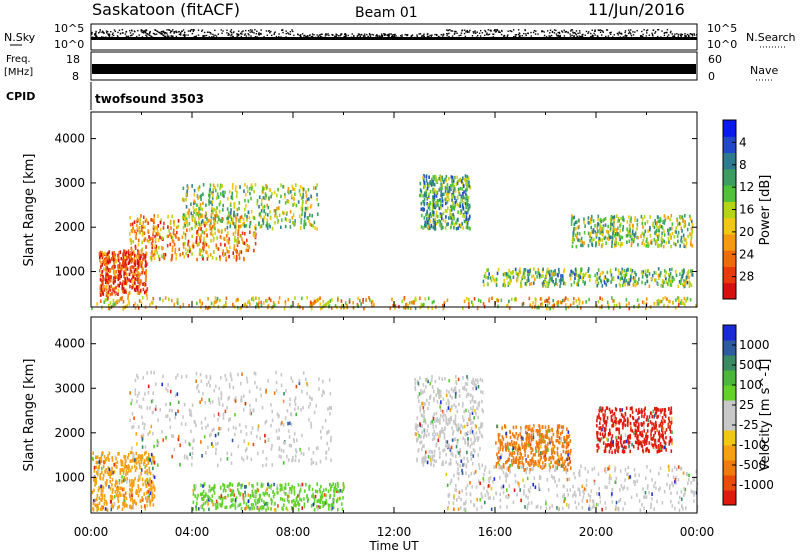 This screenshot has height=554, width=800. I want to click on beam-label: Beam 01, so click(386, 13).